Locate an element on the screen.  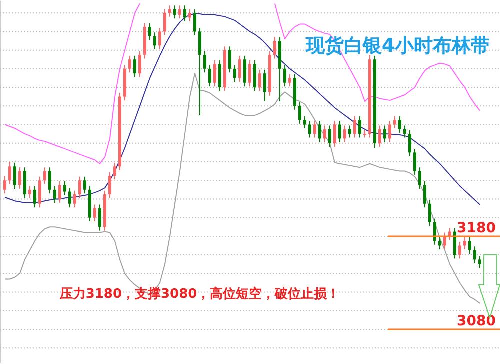
y-tick-label: 3080 is located at coordinates (476, 322).